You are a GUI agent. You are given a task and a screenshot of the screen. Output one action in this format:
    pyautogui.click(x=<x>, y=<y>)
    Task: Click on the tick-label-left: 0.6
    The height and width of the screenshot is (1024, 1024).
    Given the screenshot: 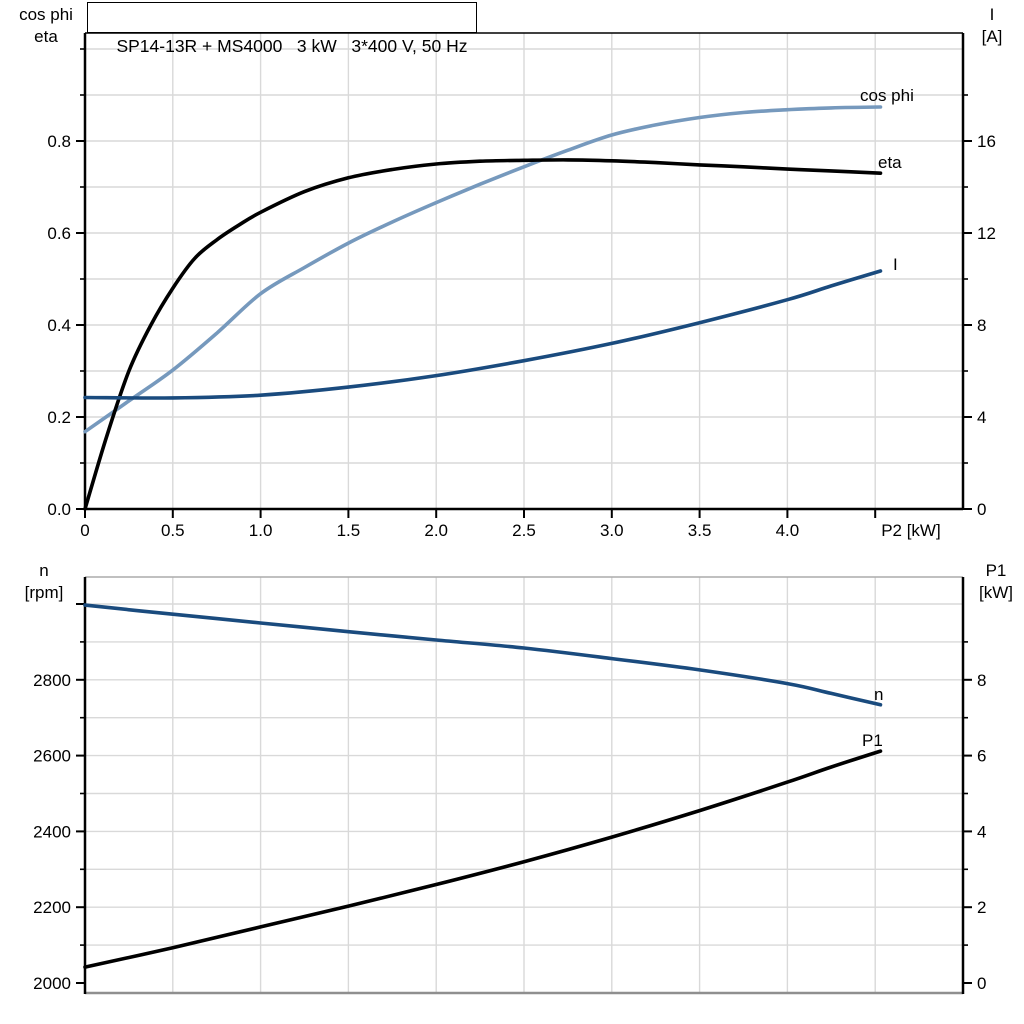 What is the action you would take?
    pyautogui.click(x=59, y=233)
    